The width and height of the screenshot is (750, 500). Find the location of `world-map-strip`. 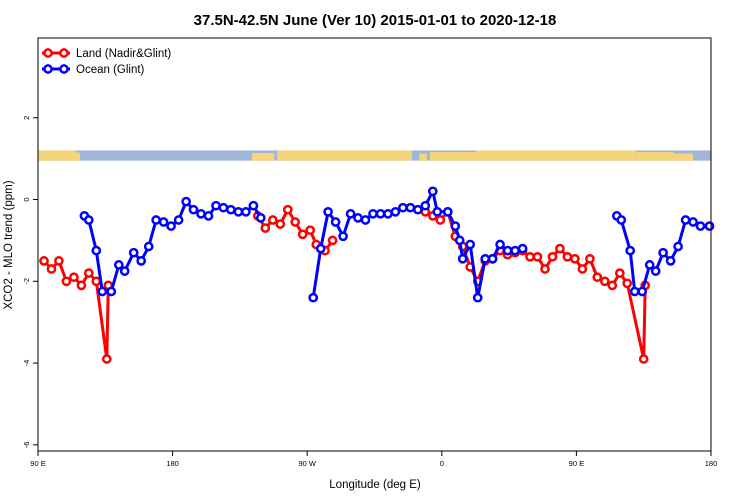

world-map-strip is located at coordinates (374, 155).